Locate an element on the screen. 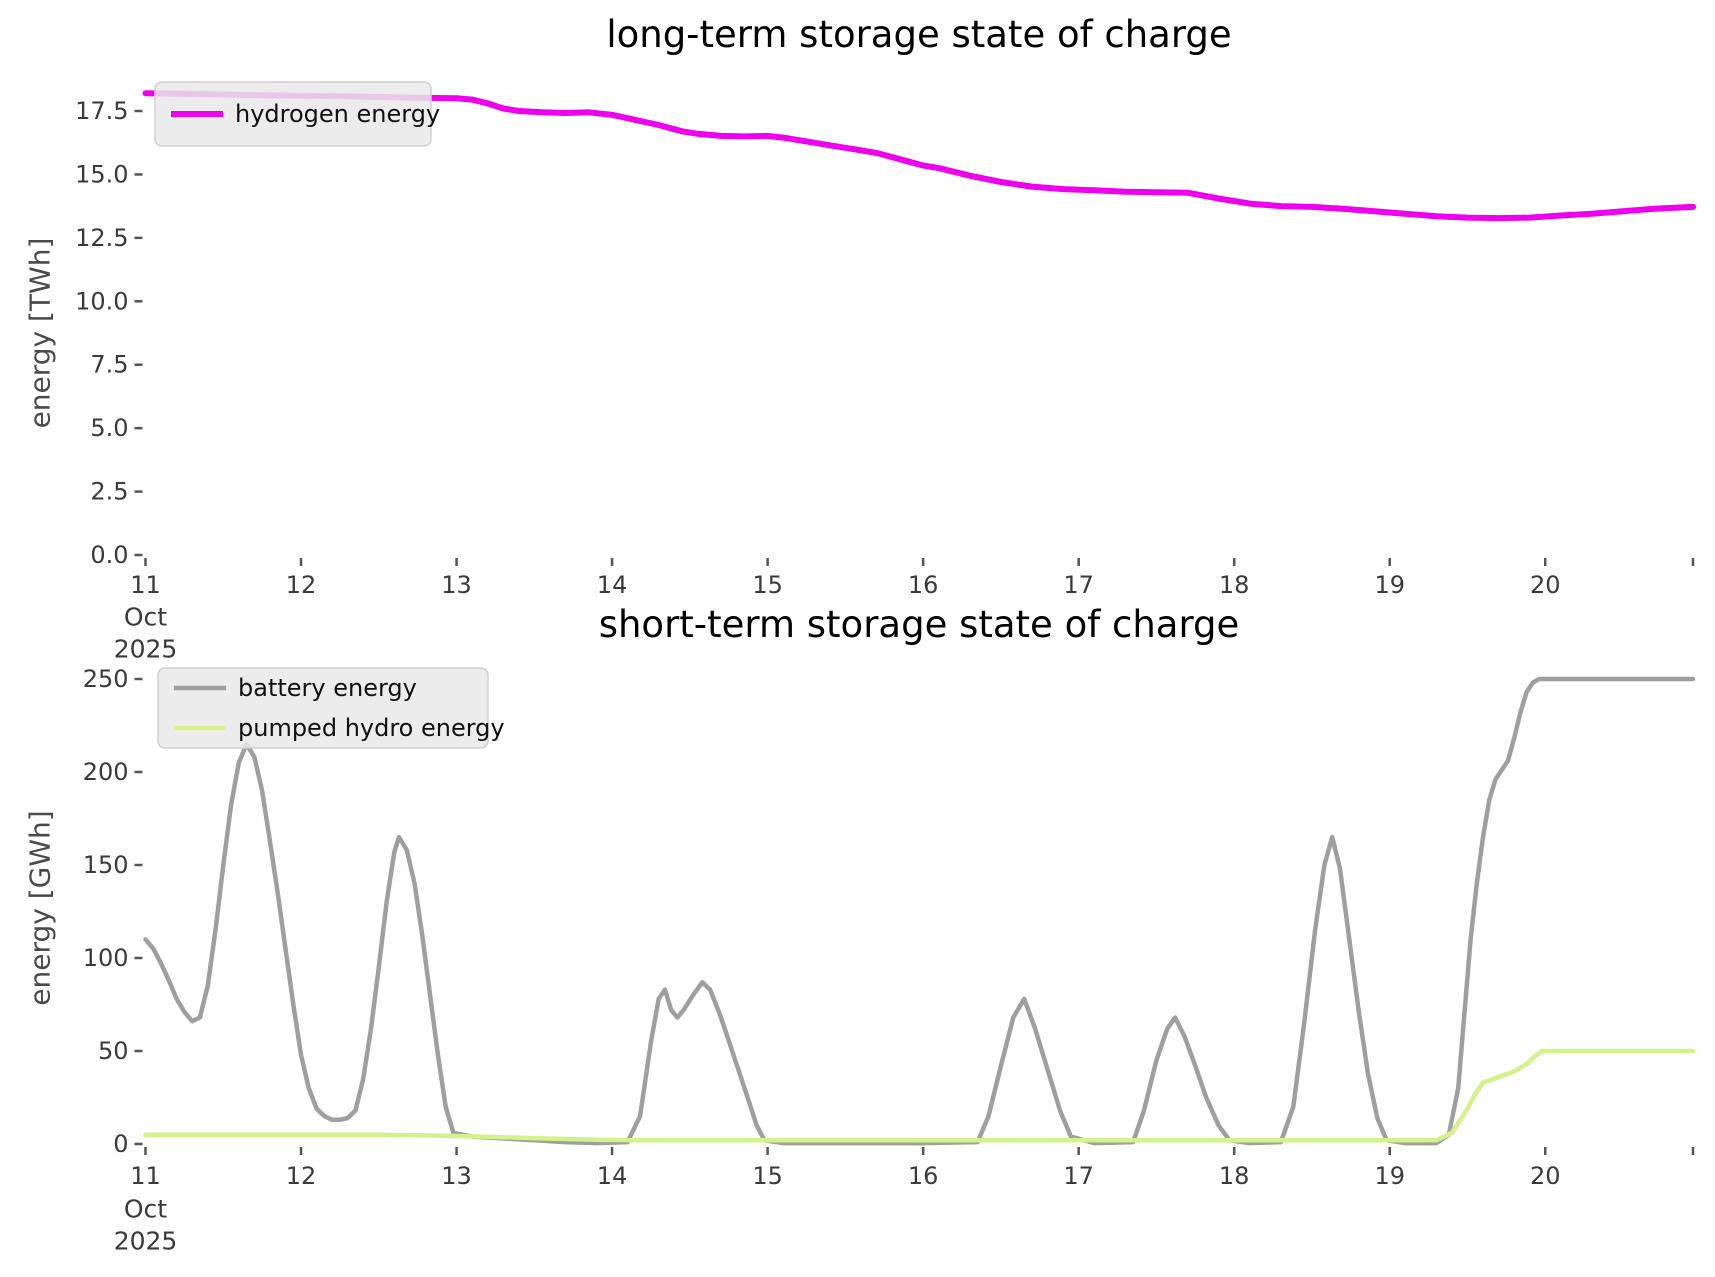 The height and width of the screenshot is (1277, 1715). short_term-x-axis: 11 12 13 14 15 16 17 18 19 20 Oct 2025 is located at coordinates (904, 1201).